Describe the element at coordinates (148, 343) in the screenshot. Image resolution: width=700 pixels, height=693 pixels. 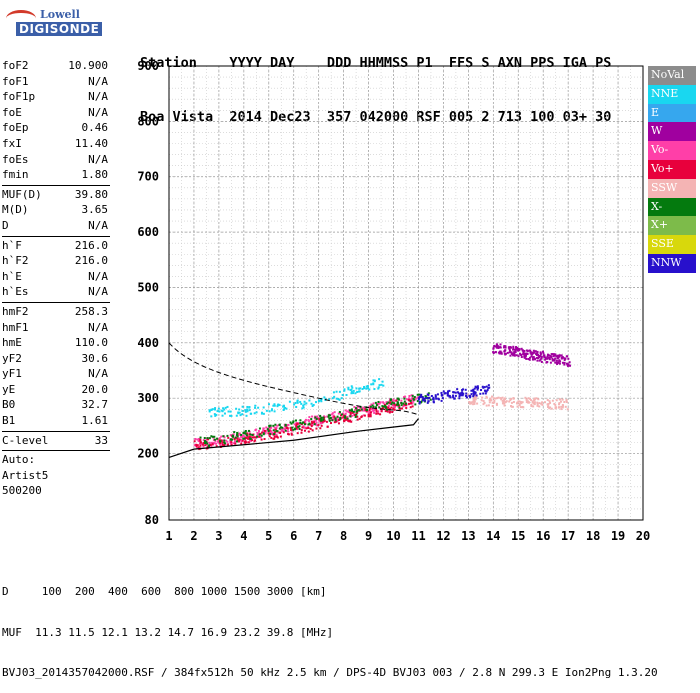
I see `y-tick-label: 400` at that location.